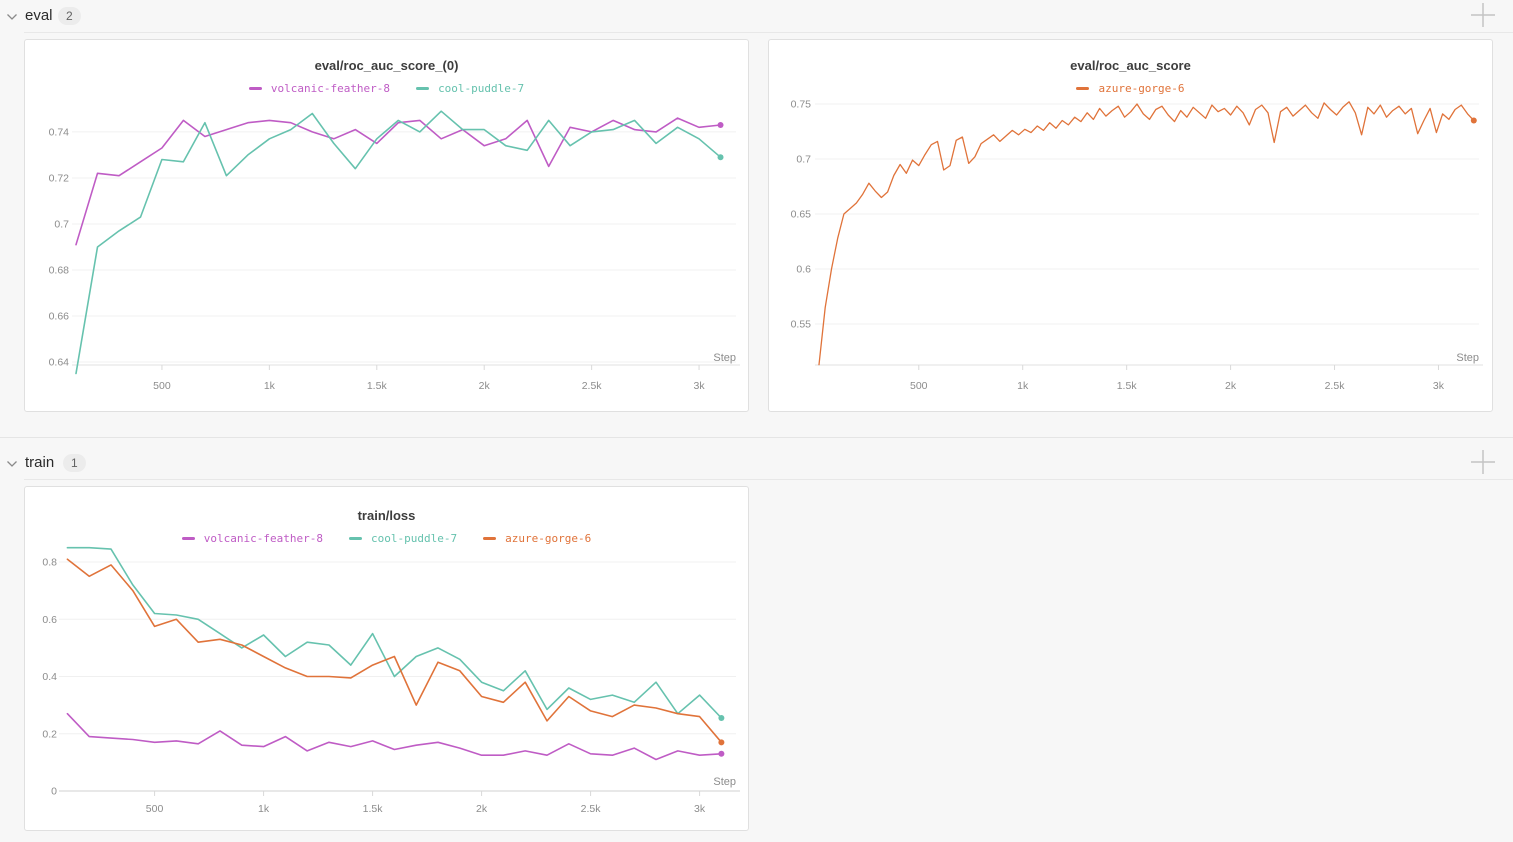  Describe the element at coordinates (59, 178) in the screenshot. I see `svg-text: 0.72` at that location.